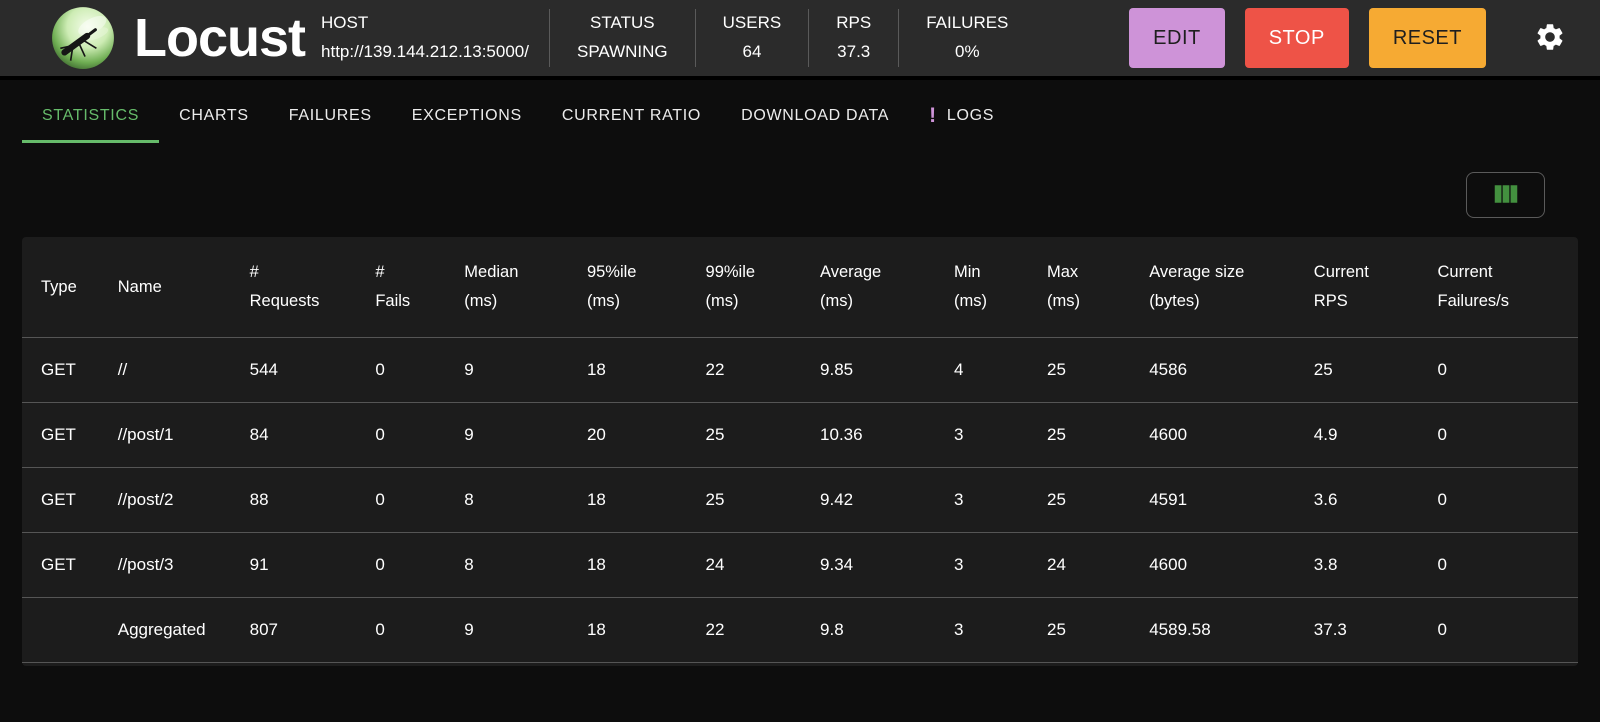  What do you see at coordinates (1341, 286) in the screenshot?
I see `column-header-current: Current RPS` at bounding box center [1341, 286].